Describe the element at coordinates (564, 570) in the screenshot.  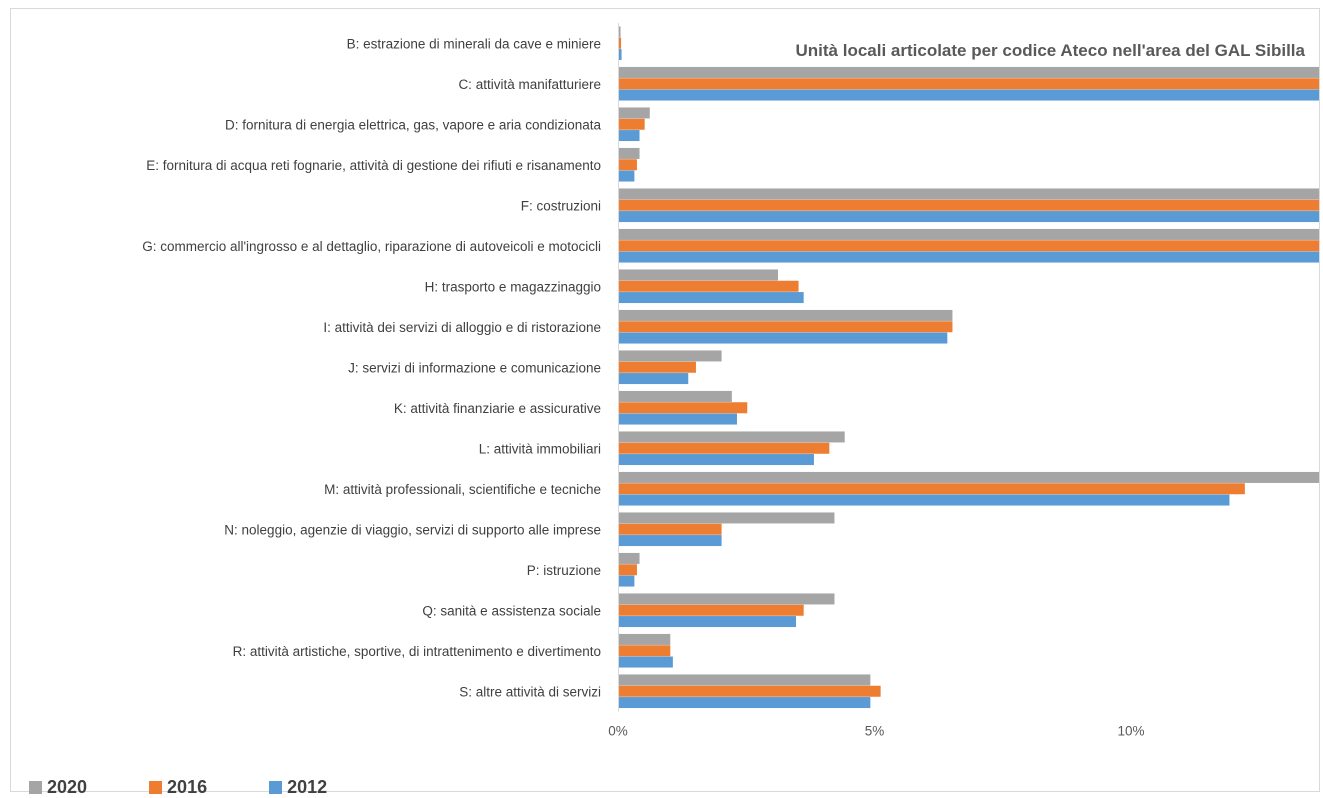
I see `category-label: P: istruzione` at that location.